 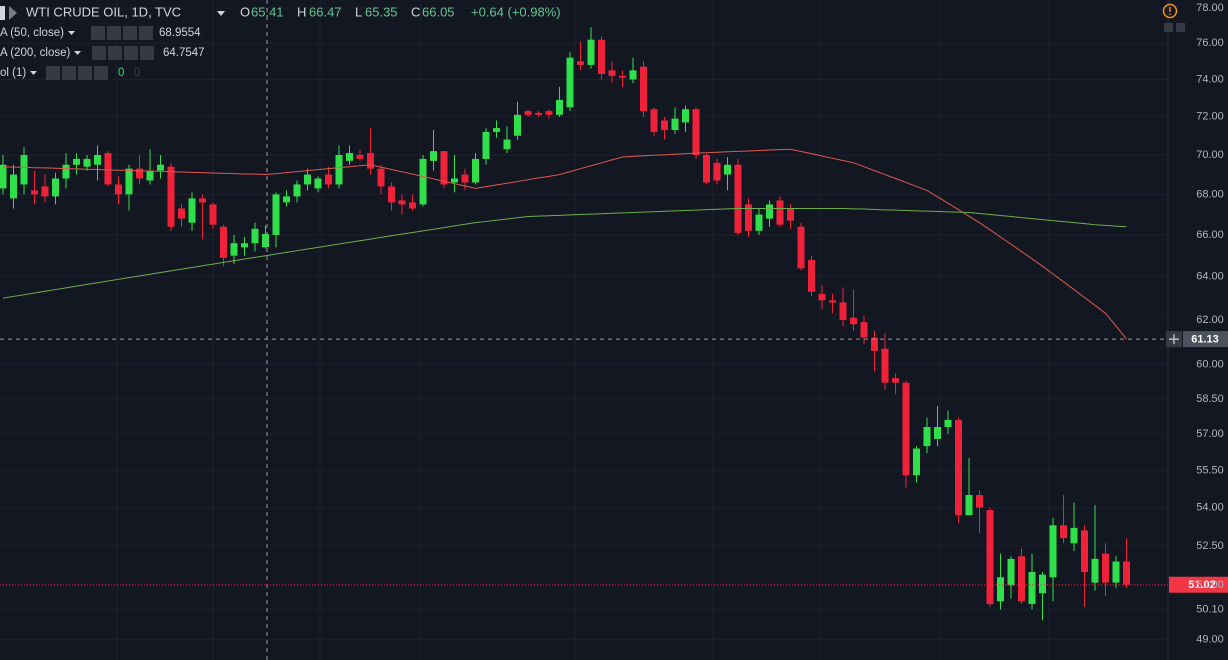 I want to click on y-tick-label: 64.00, so click(x=1210, y=277).